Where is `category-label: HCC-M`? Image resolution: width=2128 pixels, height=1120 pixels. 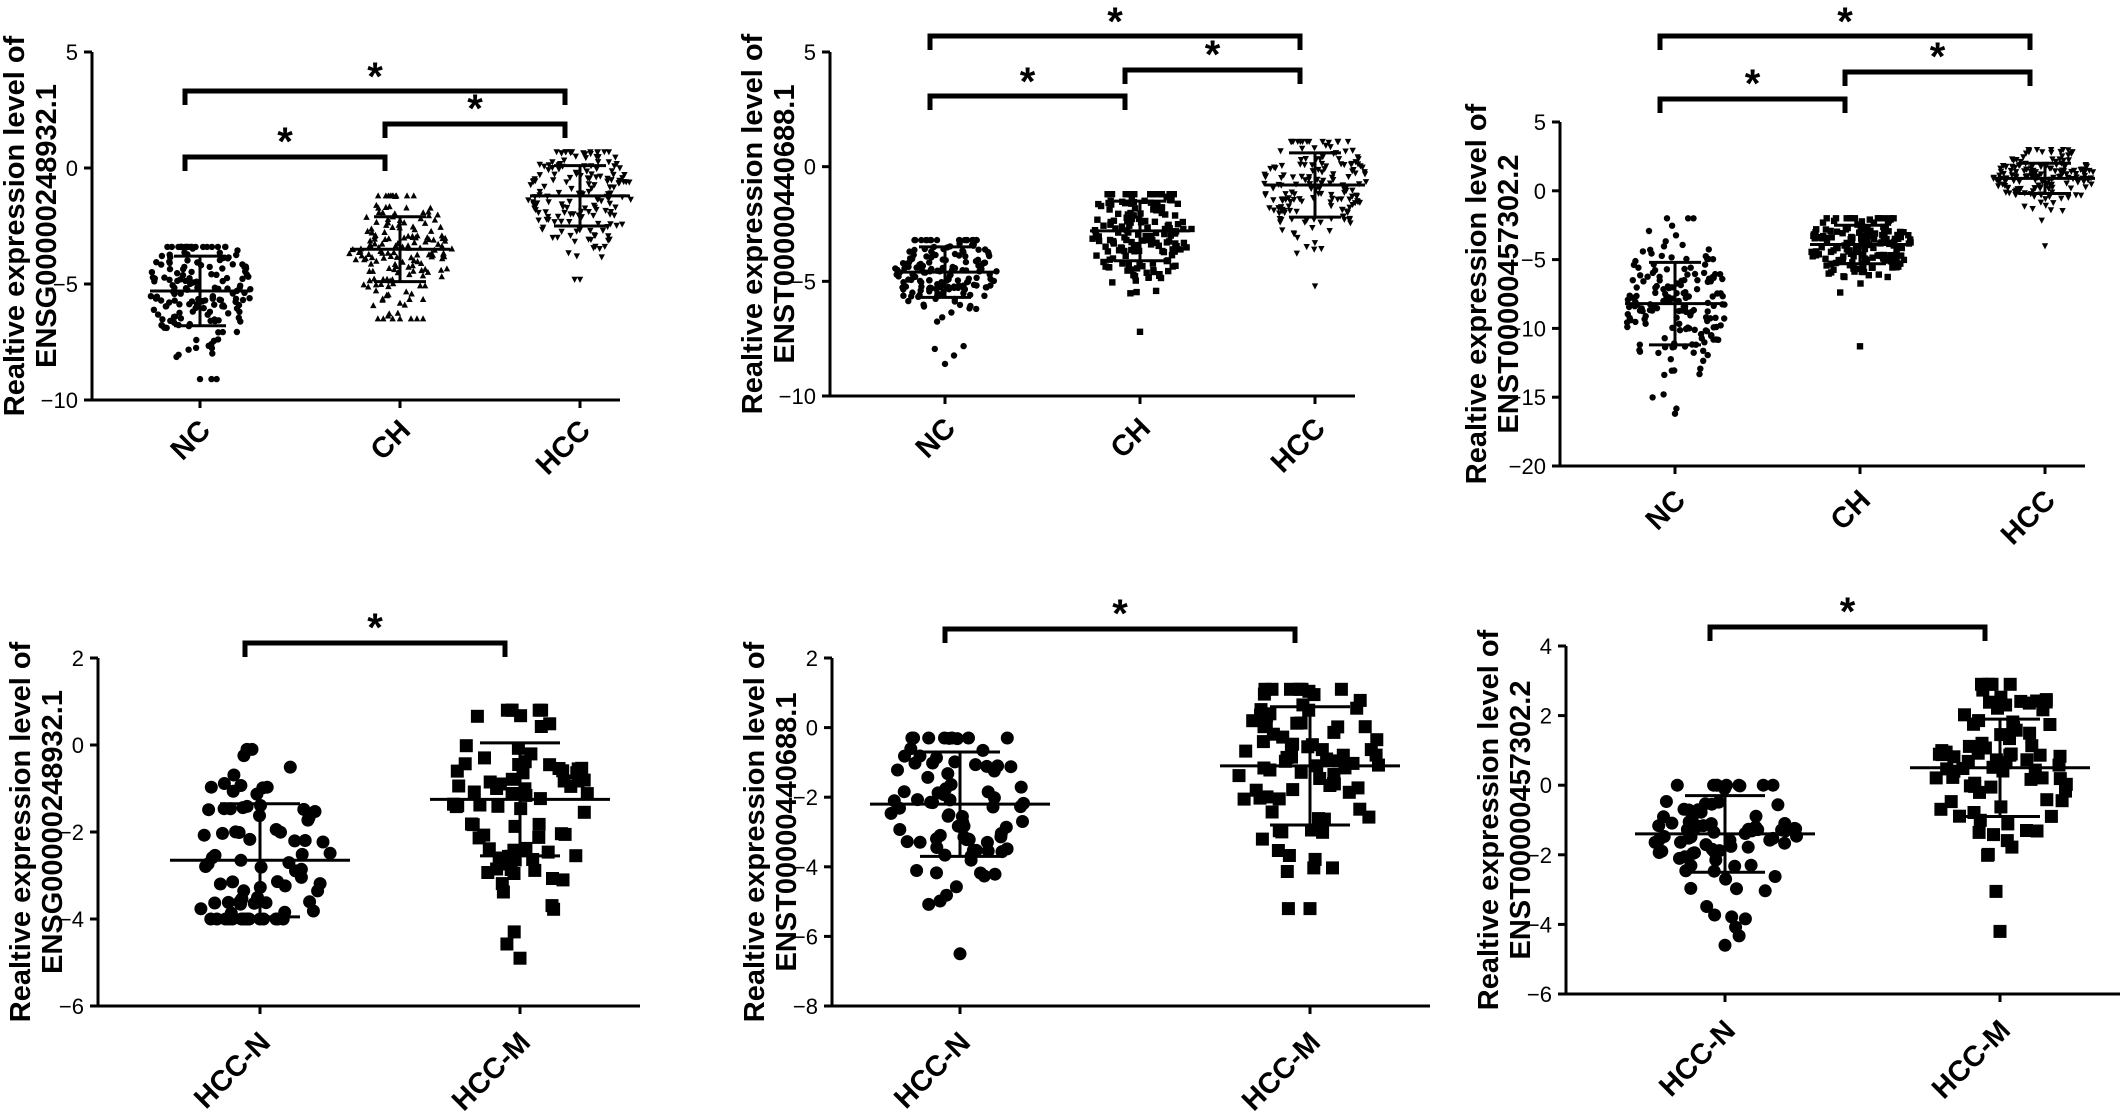 category-label: HCC-M is located at coordinates (1971, 1059).